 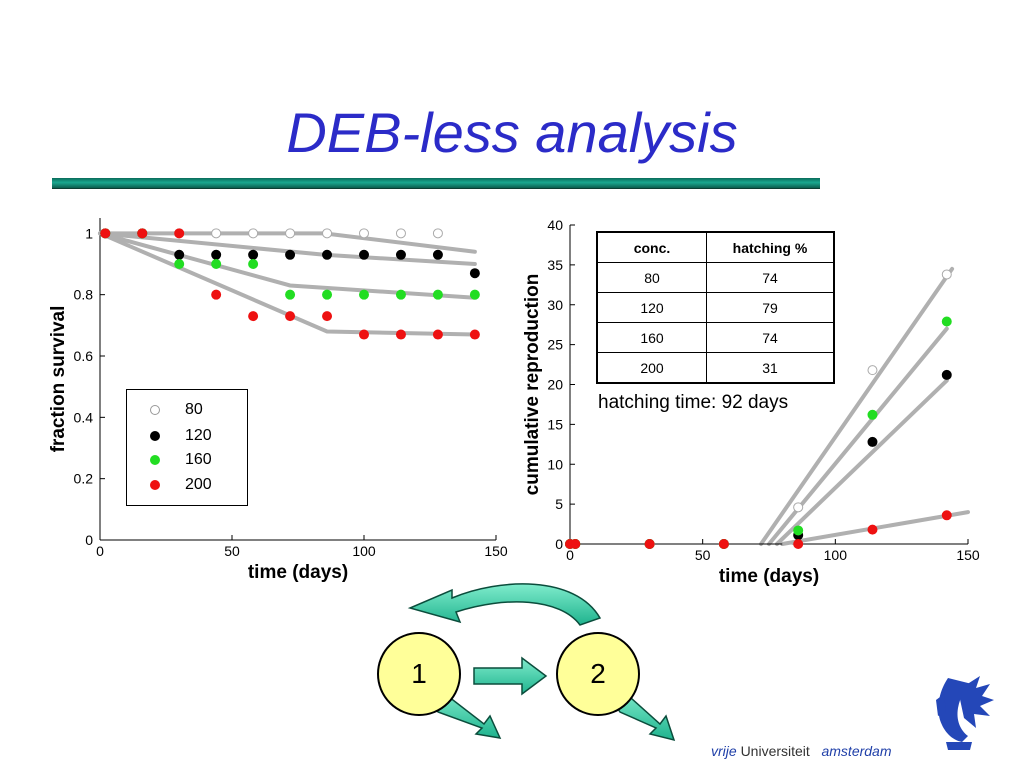 What do you see at coordinates (532, 385) in the screenshot?
I see `y-axis-title: cumulative reproduction` at bounding box center [532, 385].